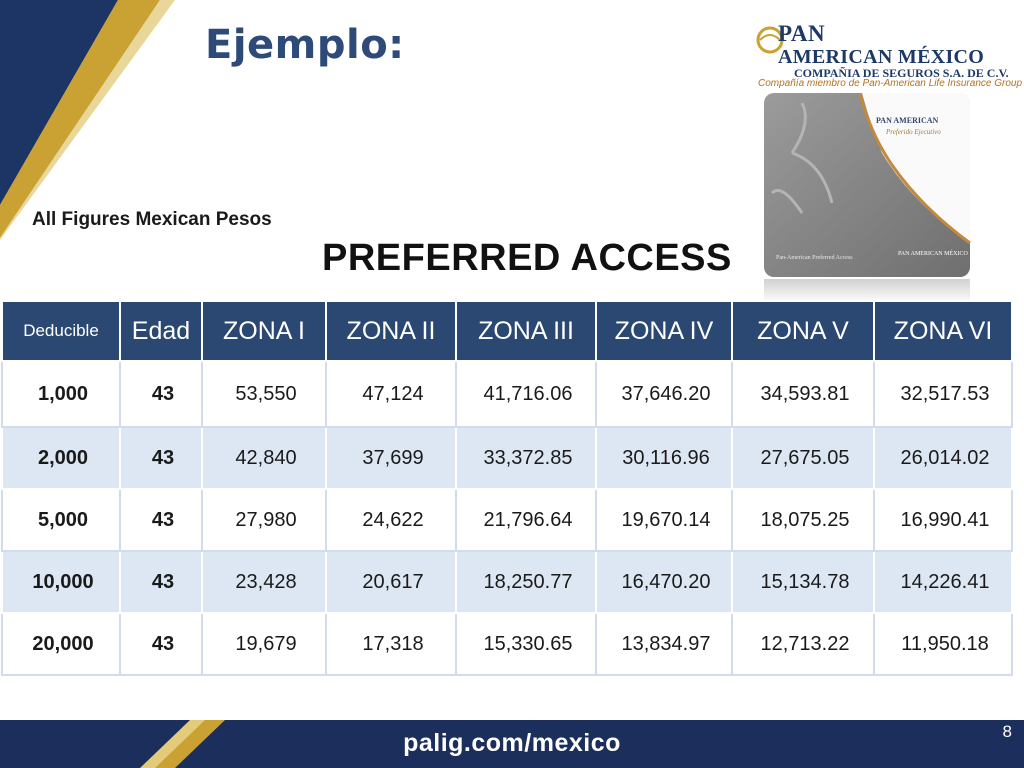  What do you see at coordinates (264, 331) in the screenshot?
I see `header-zona-1: ZONA I` at bounding box center [264, 331].